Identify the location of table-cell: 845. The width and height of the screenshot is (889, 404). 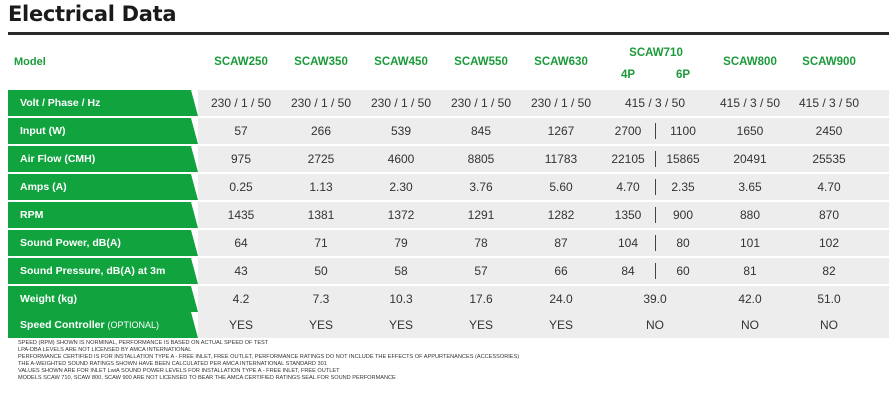
(481, 131).